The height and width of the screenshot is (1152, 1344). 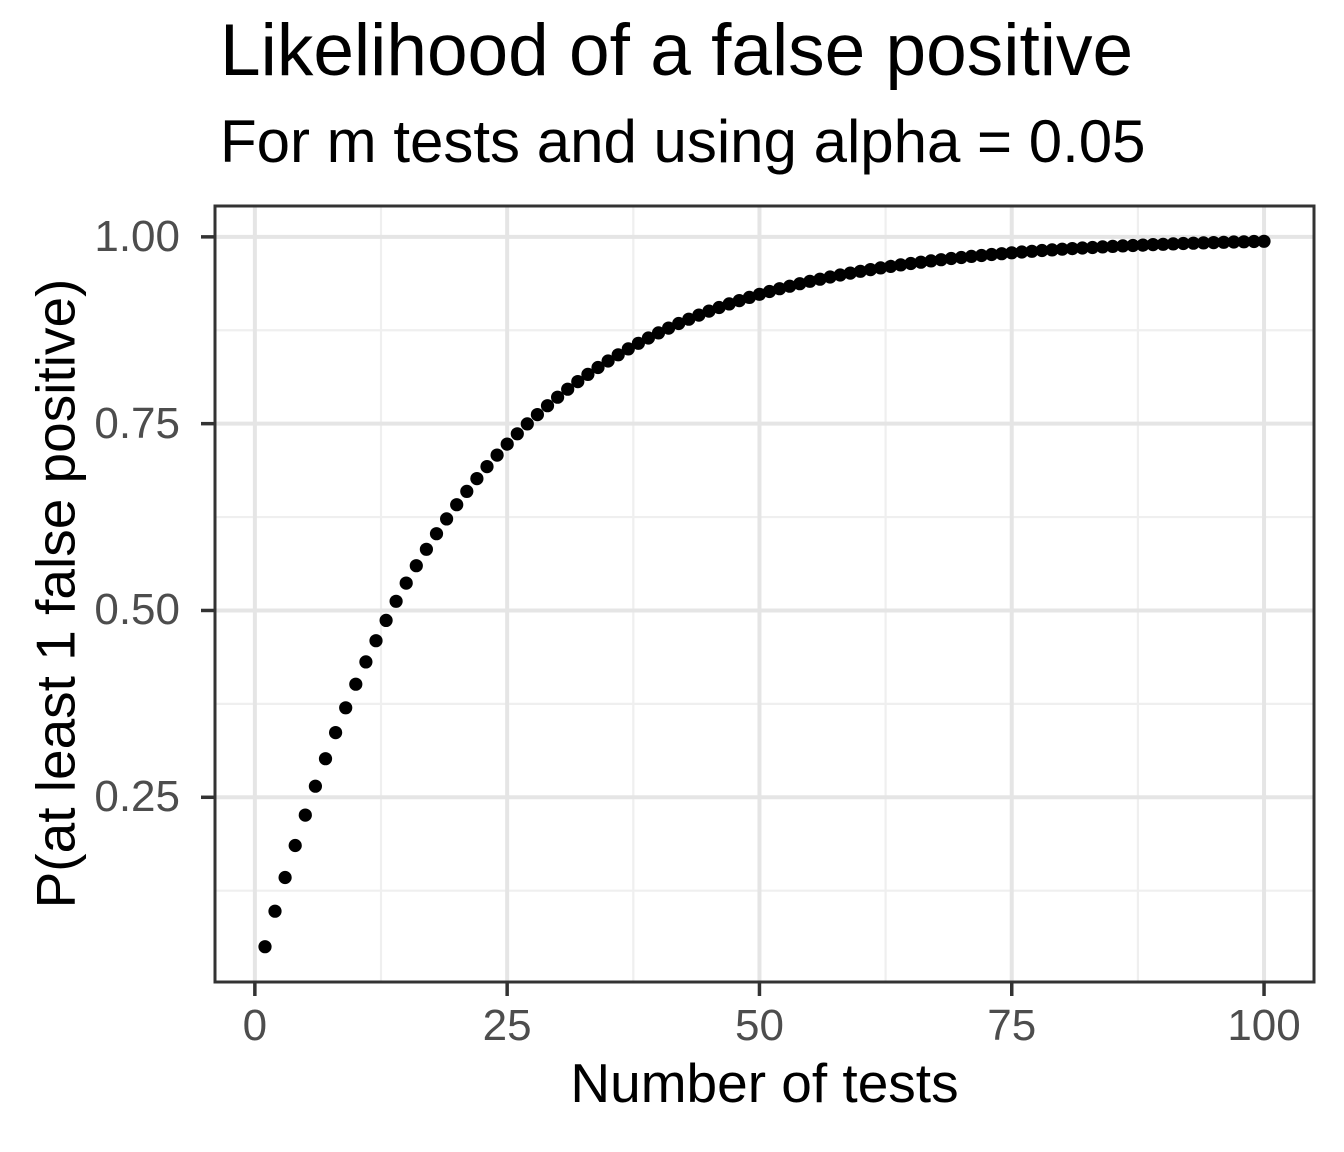 I want to click on x-axis-title: Number of tests, so click(x=764, y=1083).